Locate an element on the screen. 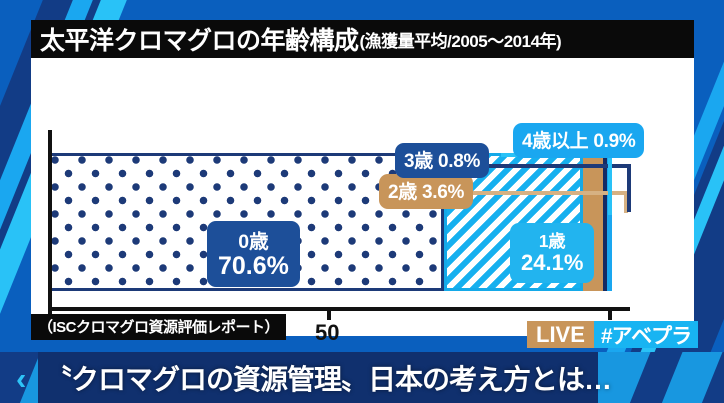  bar-segment-age4 is located at coordinates (610, 222).